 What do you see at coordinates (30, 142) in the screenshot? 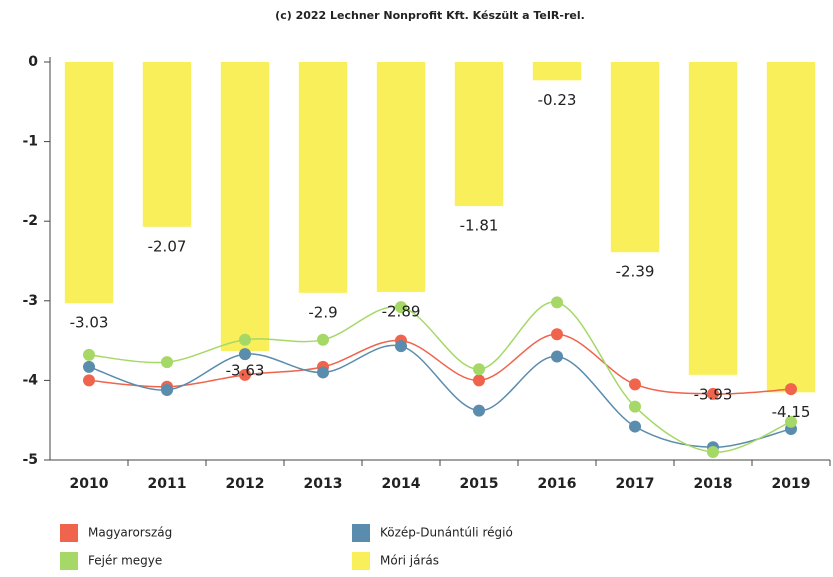
I see `y-tick-label: -1` at bounding box center [30, 142].